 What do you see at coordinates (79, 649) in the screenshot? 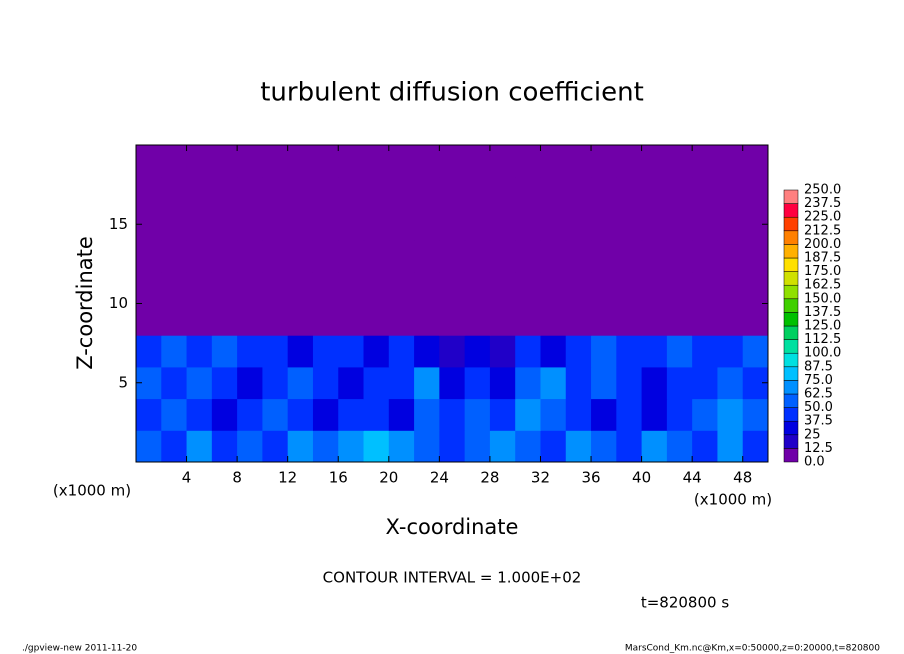
I see `footer: ./gpview-new 2011-11-20` at bounding box center [79, 649].